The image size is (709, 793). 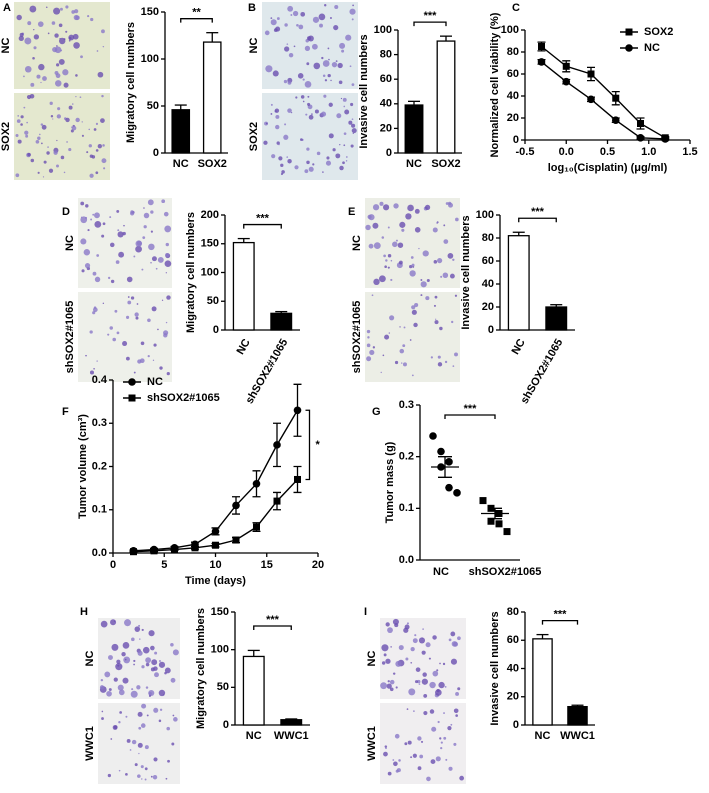 What do you see at coordinates (449, 462) in the screenshot?
I see `dot` at bounding box center [449, 462].